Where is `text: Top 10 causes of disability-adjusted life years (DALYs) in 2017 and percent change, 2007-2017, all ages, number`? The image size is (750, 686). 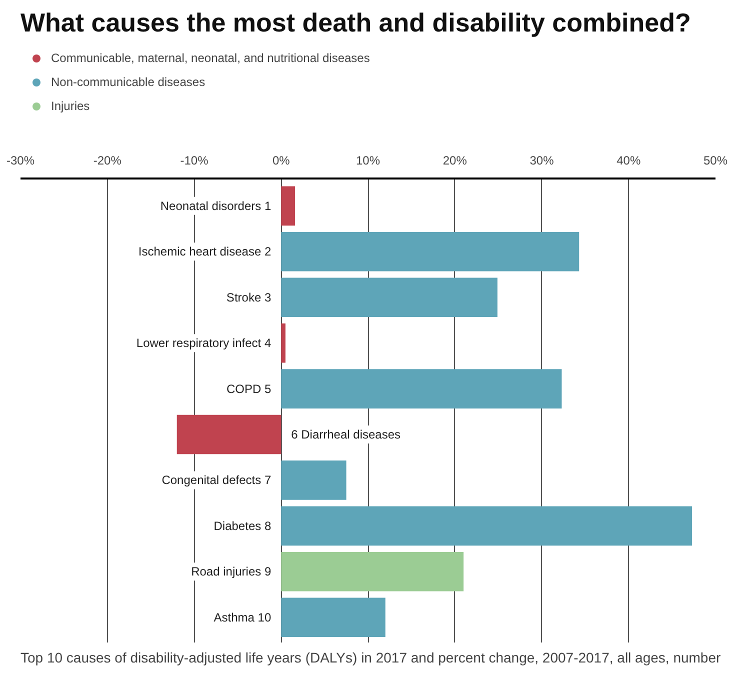
text: Top 10 causes of disability-adjusted life years (DALYs) in 2017 and percent change, 2007-2017, all ages, number is located at coordinates (370, 658).